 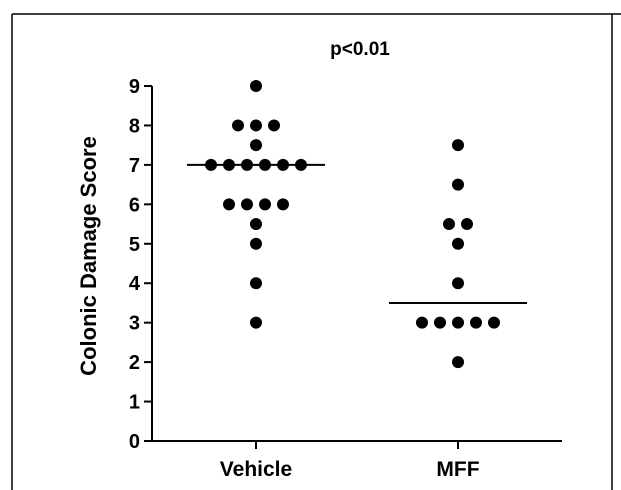 What do you see at coordinates (457, 469) in the screenshot?
I see `x-category-label: MFF` at bounding box center [457, 469].